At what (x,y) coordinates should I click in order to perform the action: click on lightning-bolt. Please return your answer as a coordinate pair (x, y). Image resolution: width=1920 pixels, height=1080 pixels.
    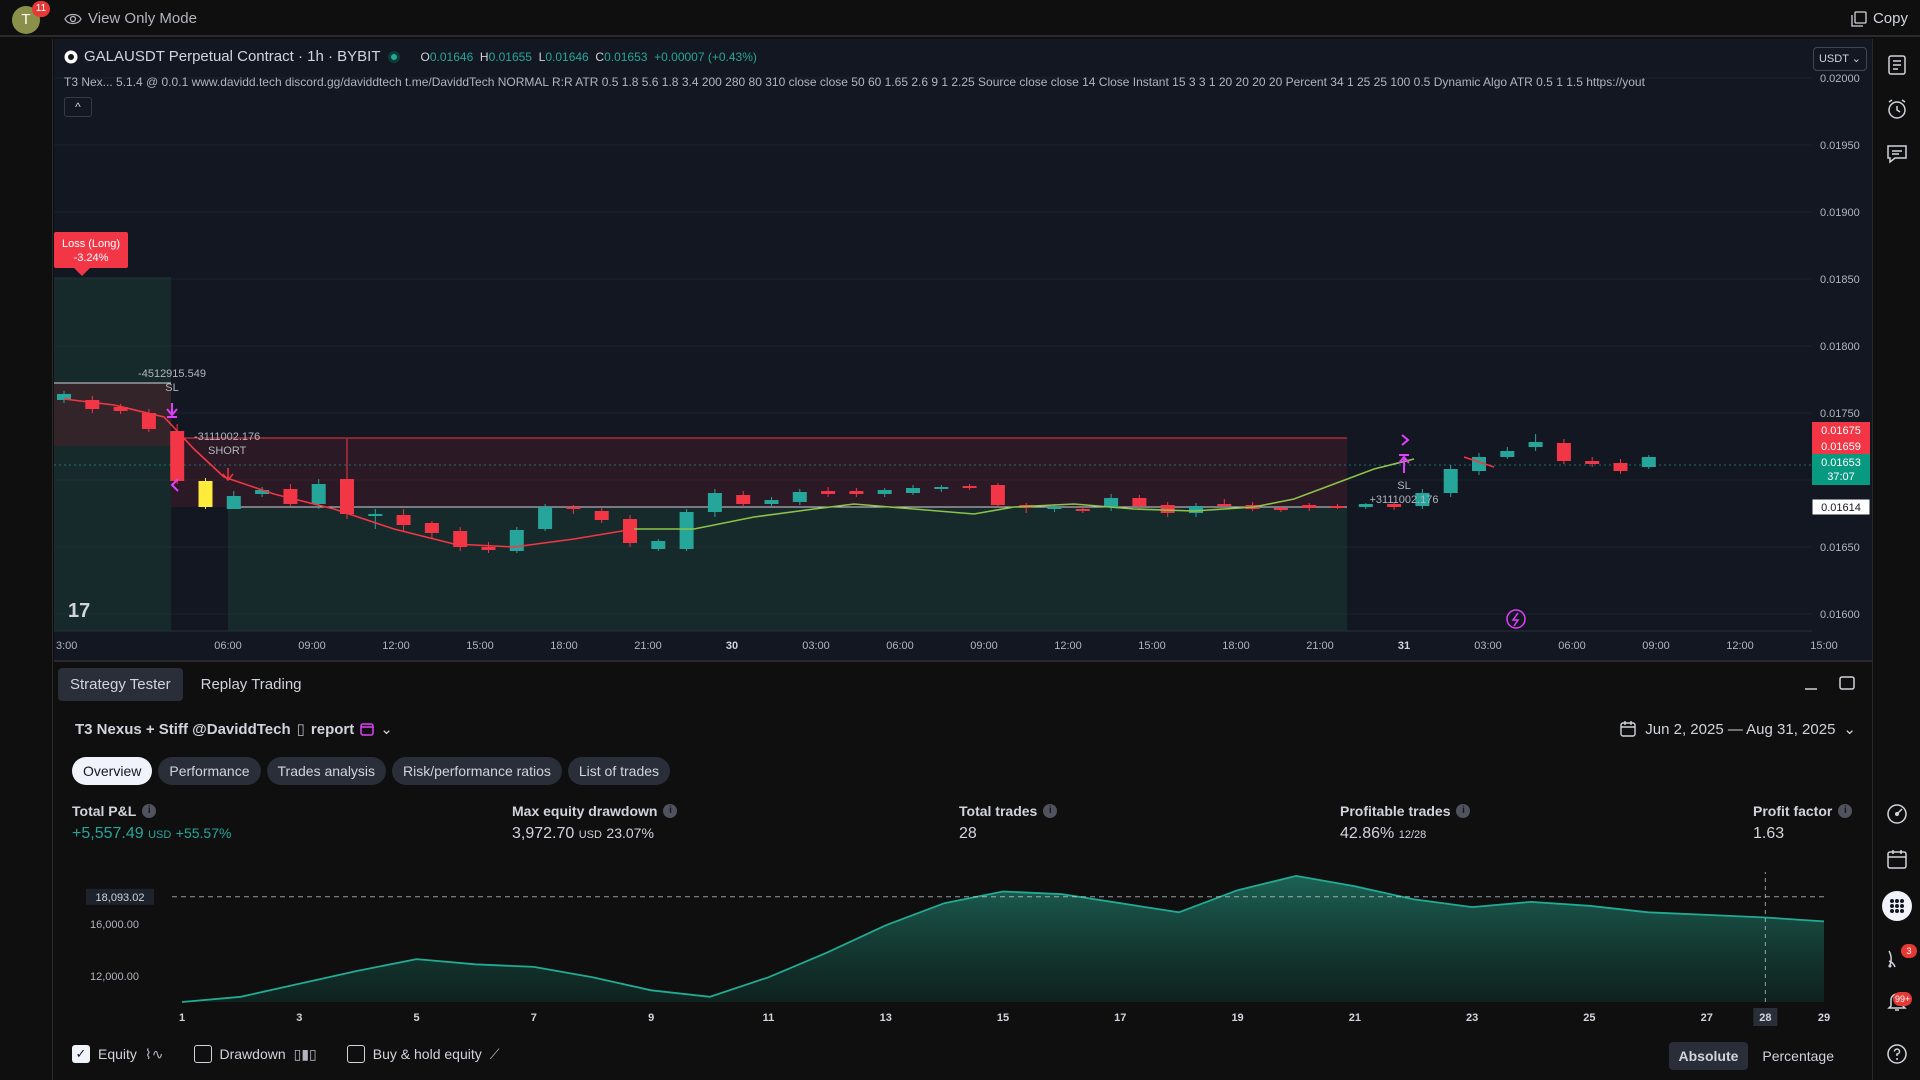
    Looking at the image, I should click on (1515, 619).